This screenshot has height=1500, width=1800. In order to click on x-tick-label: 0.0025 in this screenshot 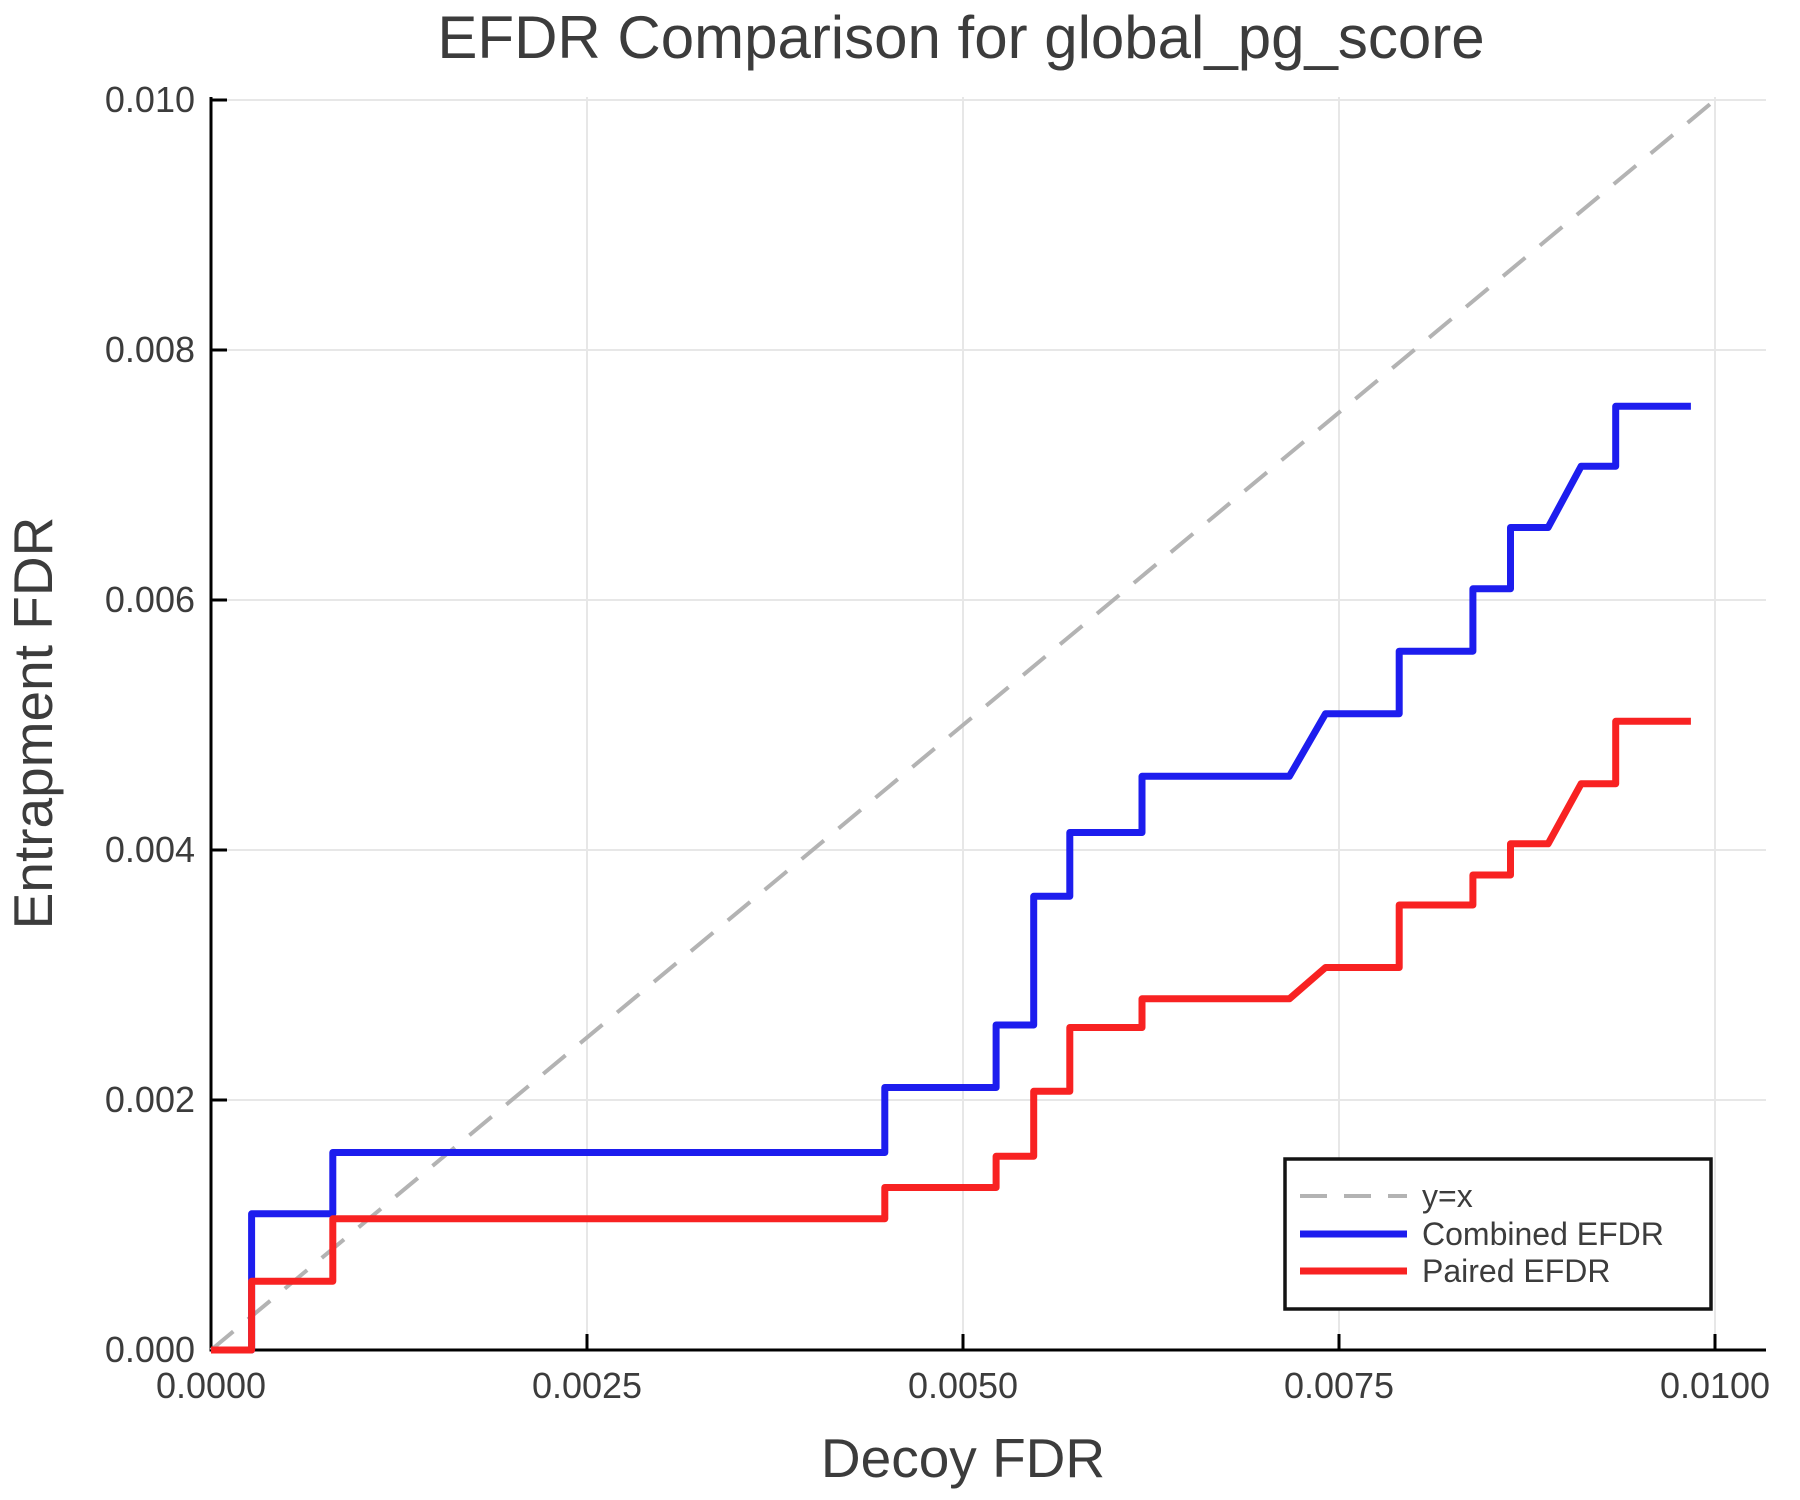, I will do `click(587, 1385)`.